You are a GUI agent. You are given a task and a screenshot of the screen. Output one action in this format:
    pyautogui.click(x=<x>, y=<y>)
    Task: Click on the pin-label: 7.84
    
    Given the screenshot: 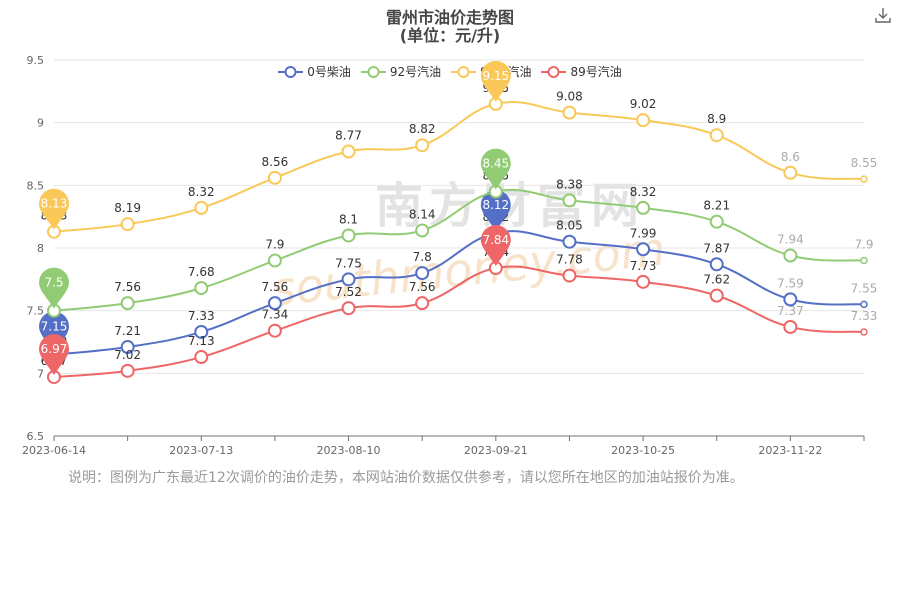 What is the action you would take?
    pyautogui.click(x=495, y=240)
    